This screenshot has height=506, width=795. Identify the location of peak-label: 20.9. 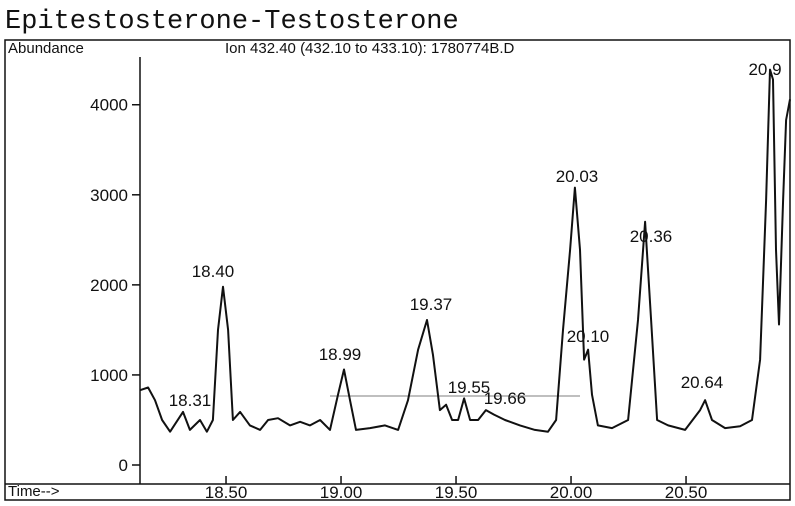
(764, 69).